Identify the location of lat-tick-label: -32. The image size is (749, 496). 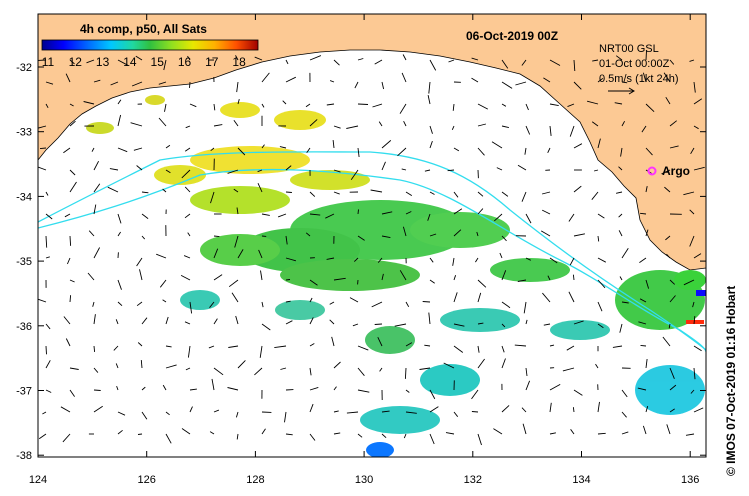
(24, 68).